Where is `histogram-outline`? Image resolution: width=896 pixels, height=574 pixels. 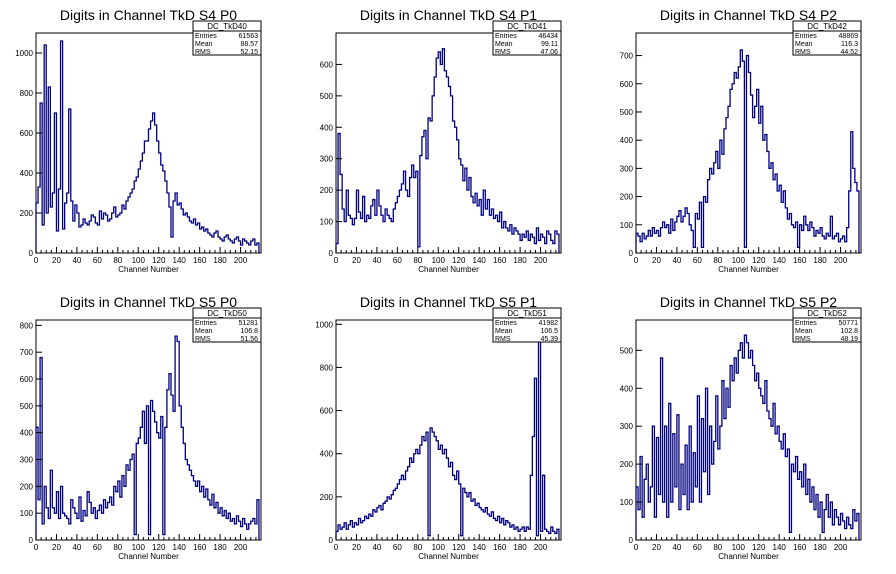
histogram-outline is located at coordinates (147, 146).